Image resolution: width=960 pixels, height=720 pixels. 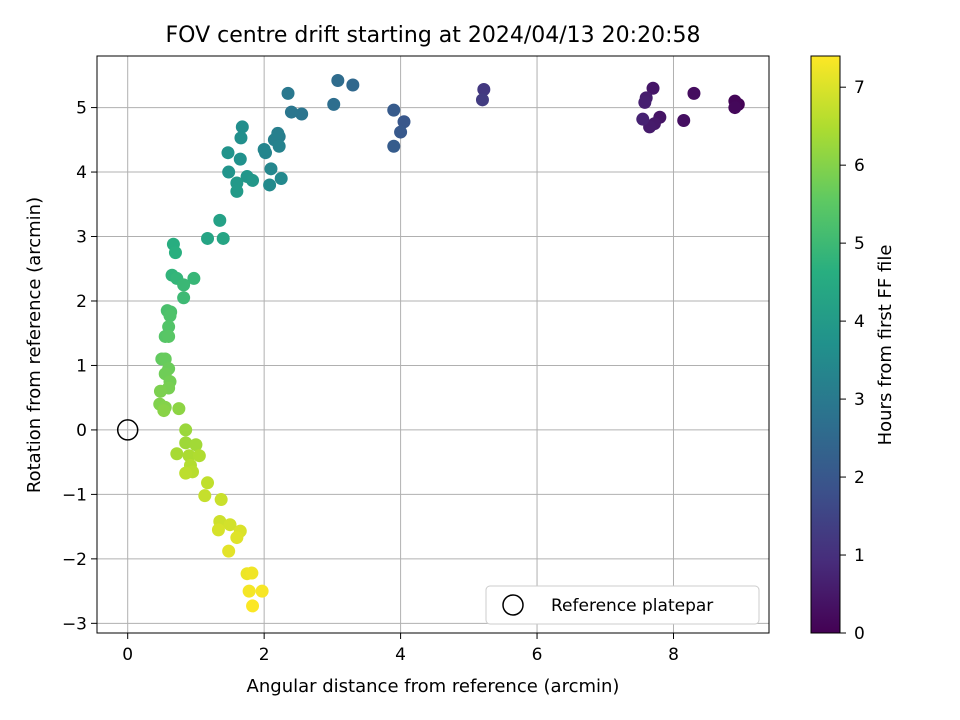 I want to click on reference-platepar-marker, so click(x=127, y=430).